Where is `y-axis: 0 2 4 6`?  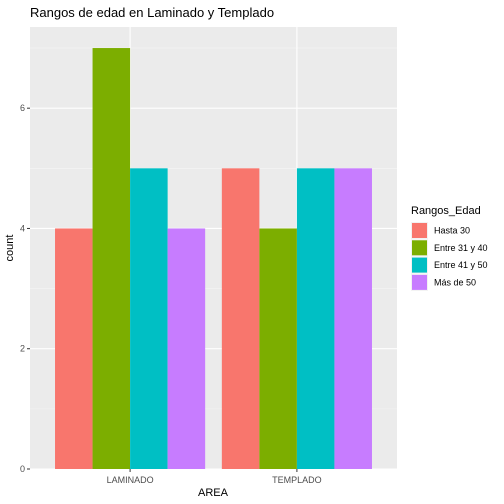
y-axis: 0 2 4 6 is located at coordinates (25, 288).